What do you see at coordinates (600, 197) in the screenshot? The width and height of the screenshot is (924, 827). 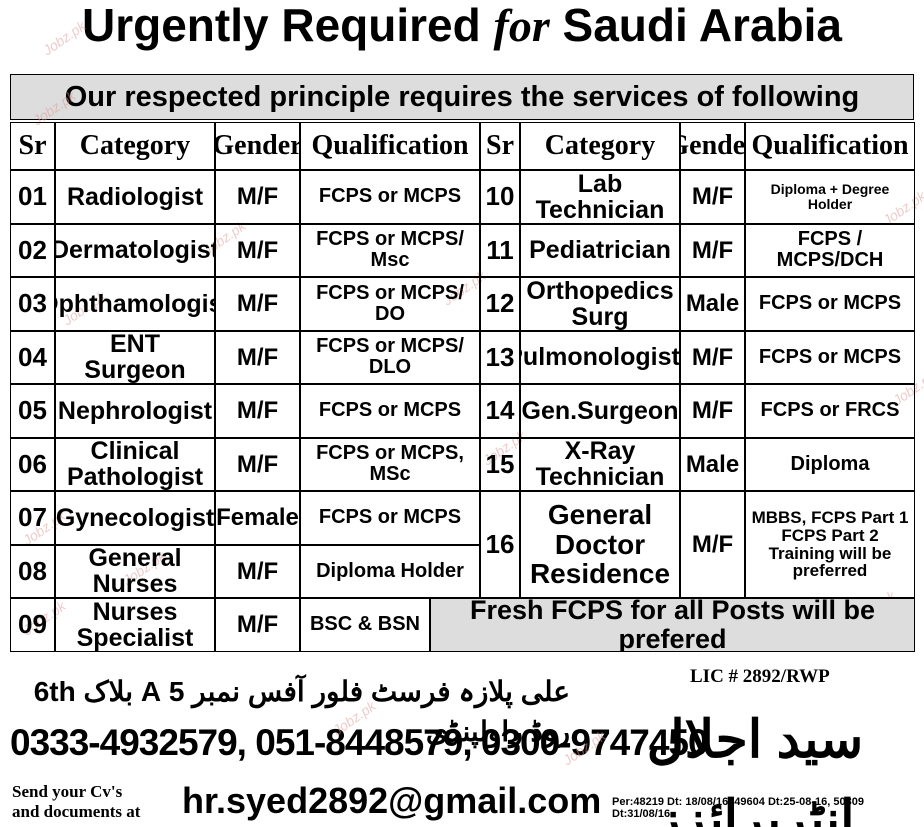 I see `table-cell: Lab Technician` at bounding box center [600, 197].